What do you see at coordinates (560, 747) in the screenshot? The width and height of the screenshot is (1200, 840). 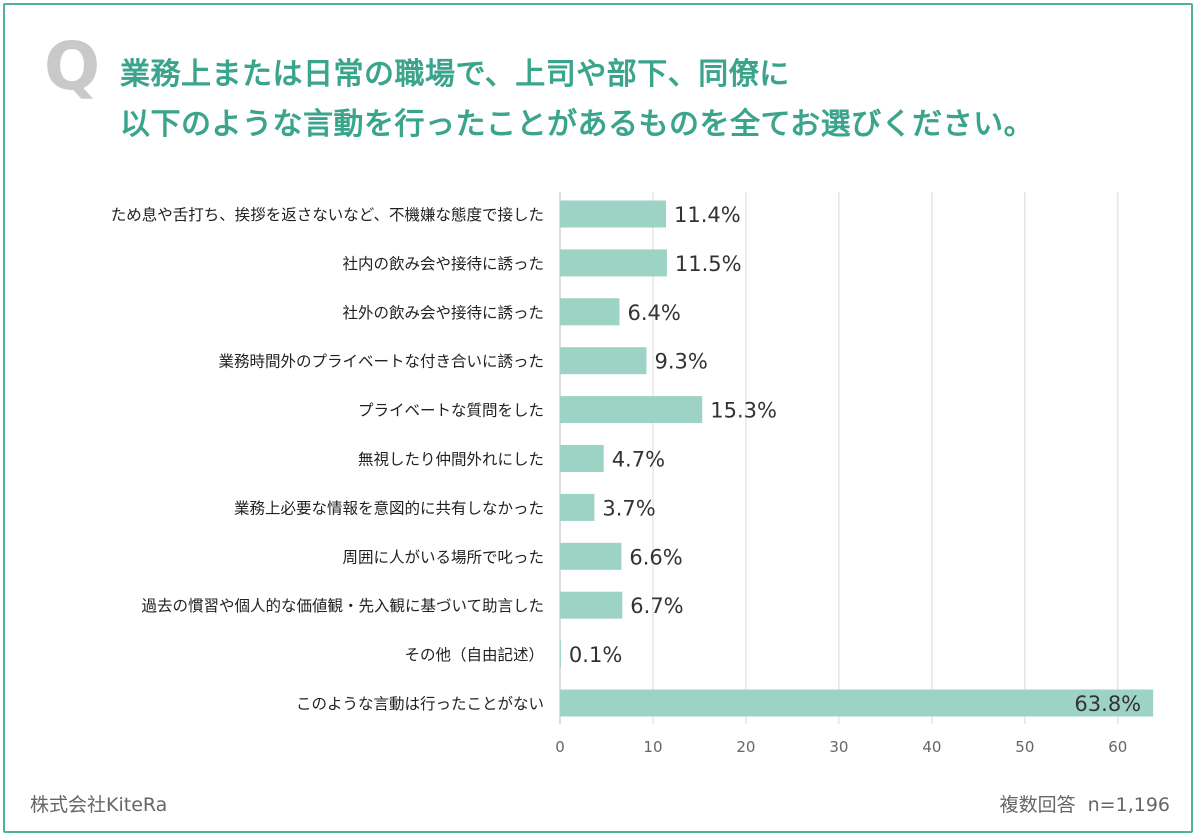 I see `x-tick-label: 0` at bounding box center [560, 747].